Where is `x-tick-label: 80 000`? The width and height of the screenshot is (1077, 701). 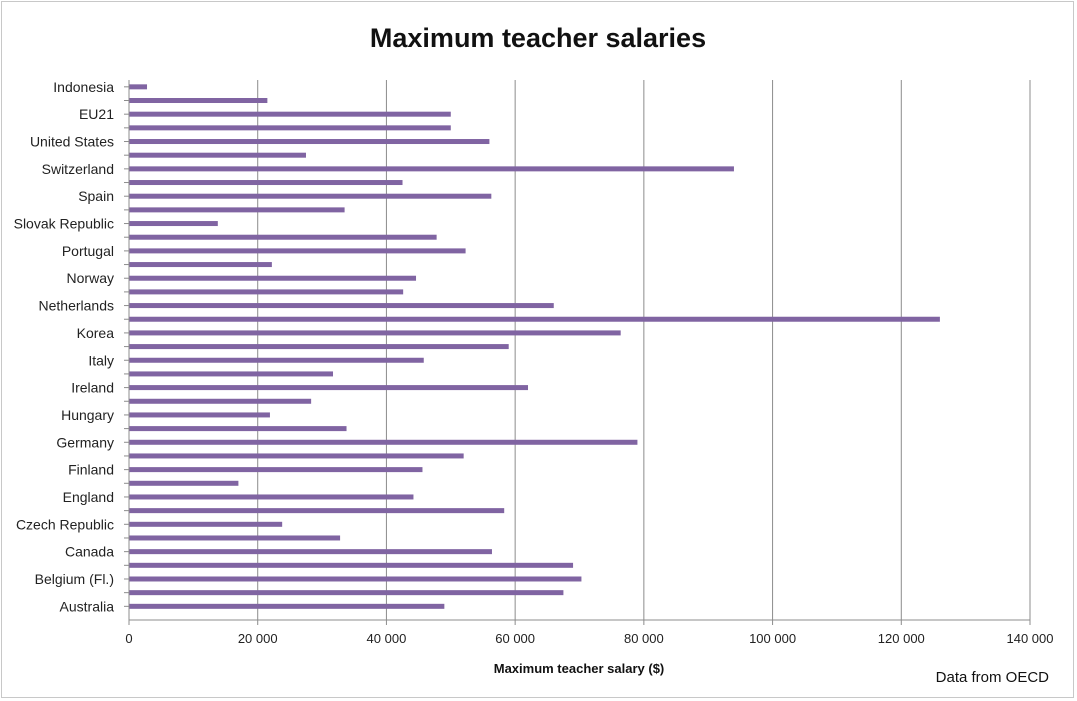 x-tick-label: 80 000 is located at coordinates (644, 638).